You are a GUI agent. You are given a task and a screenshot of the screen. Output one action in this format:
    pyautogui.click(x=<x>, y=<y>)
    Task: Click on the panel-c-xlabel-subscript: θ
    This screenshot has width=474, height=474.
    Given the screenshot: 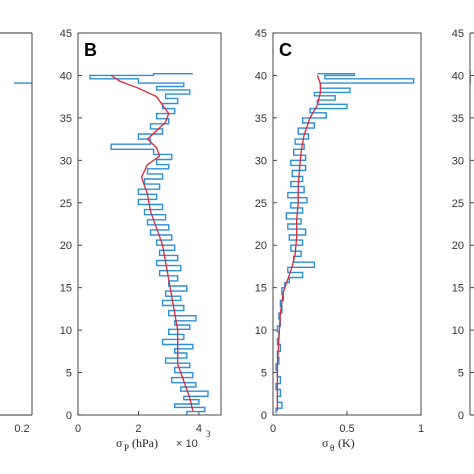 What is the action you would take?
    pyautogui.click(x=332, y=448)
    